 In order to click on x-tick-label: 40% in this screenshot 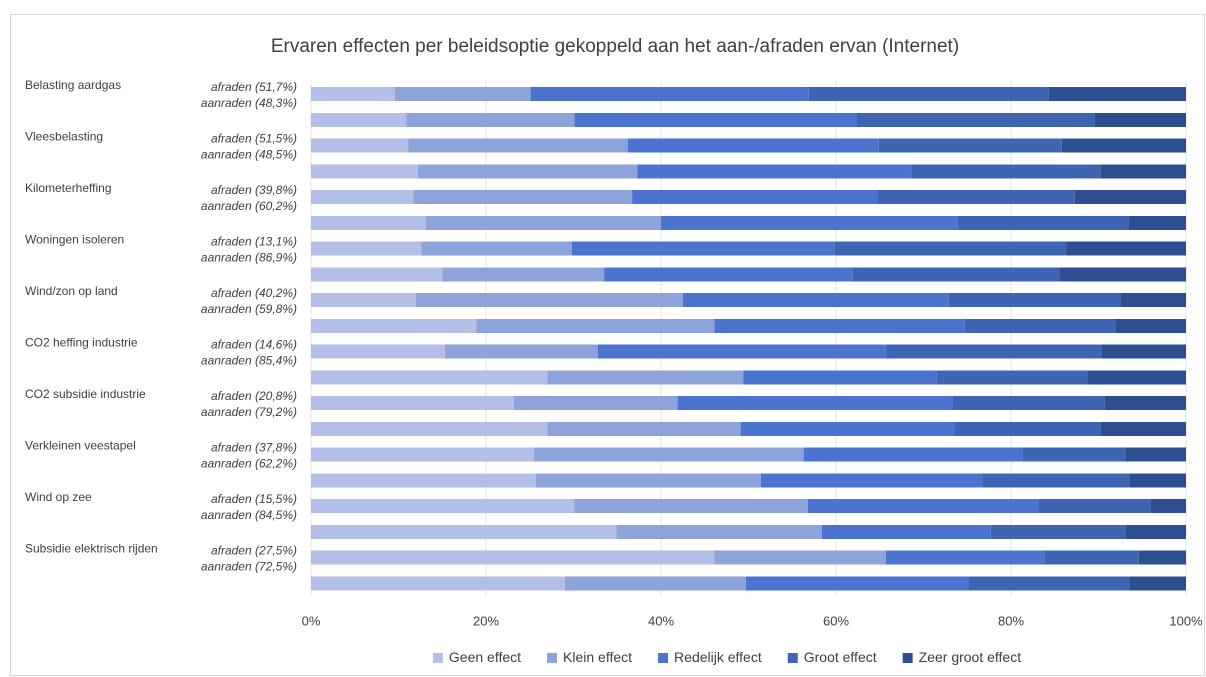, I will do `click(661, 620)`.